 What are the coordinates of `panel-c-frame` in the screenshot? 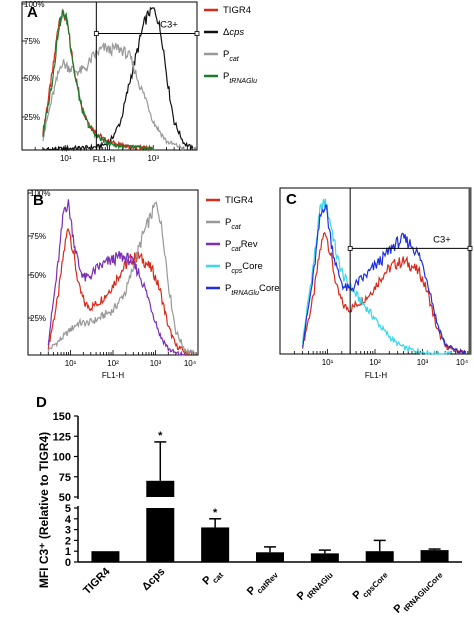 It's located at (375, 271).